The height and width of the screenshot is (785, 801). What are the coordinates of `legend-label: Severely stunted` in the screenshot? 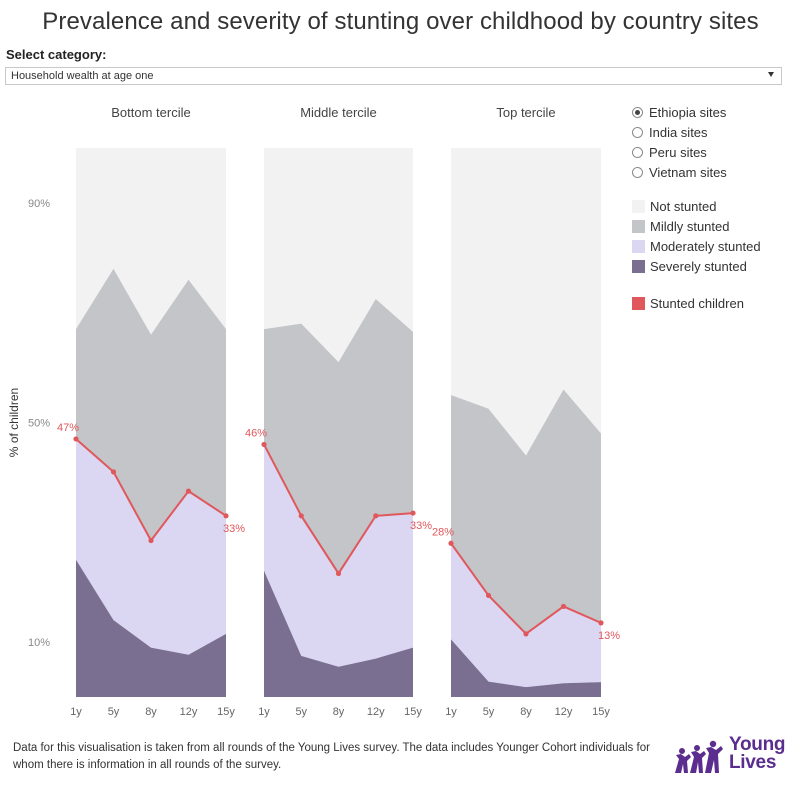 It's located at (698, 266).